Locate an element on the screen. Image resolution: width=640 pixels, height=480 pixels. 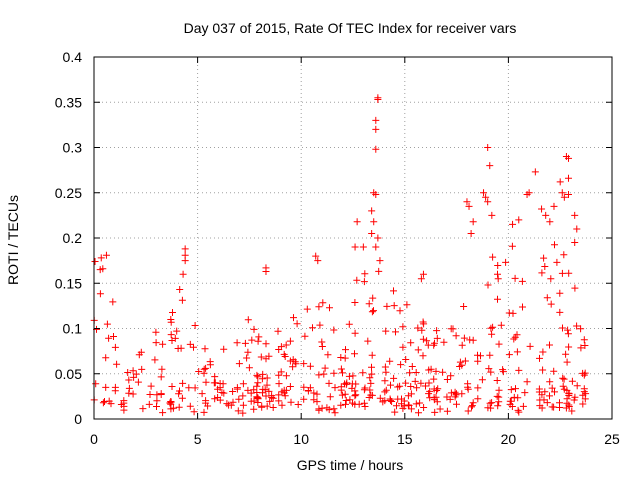
y-tick-label: 0.4 is located at coordinates (73, 57).